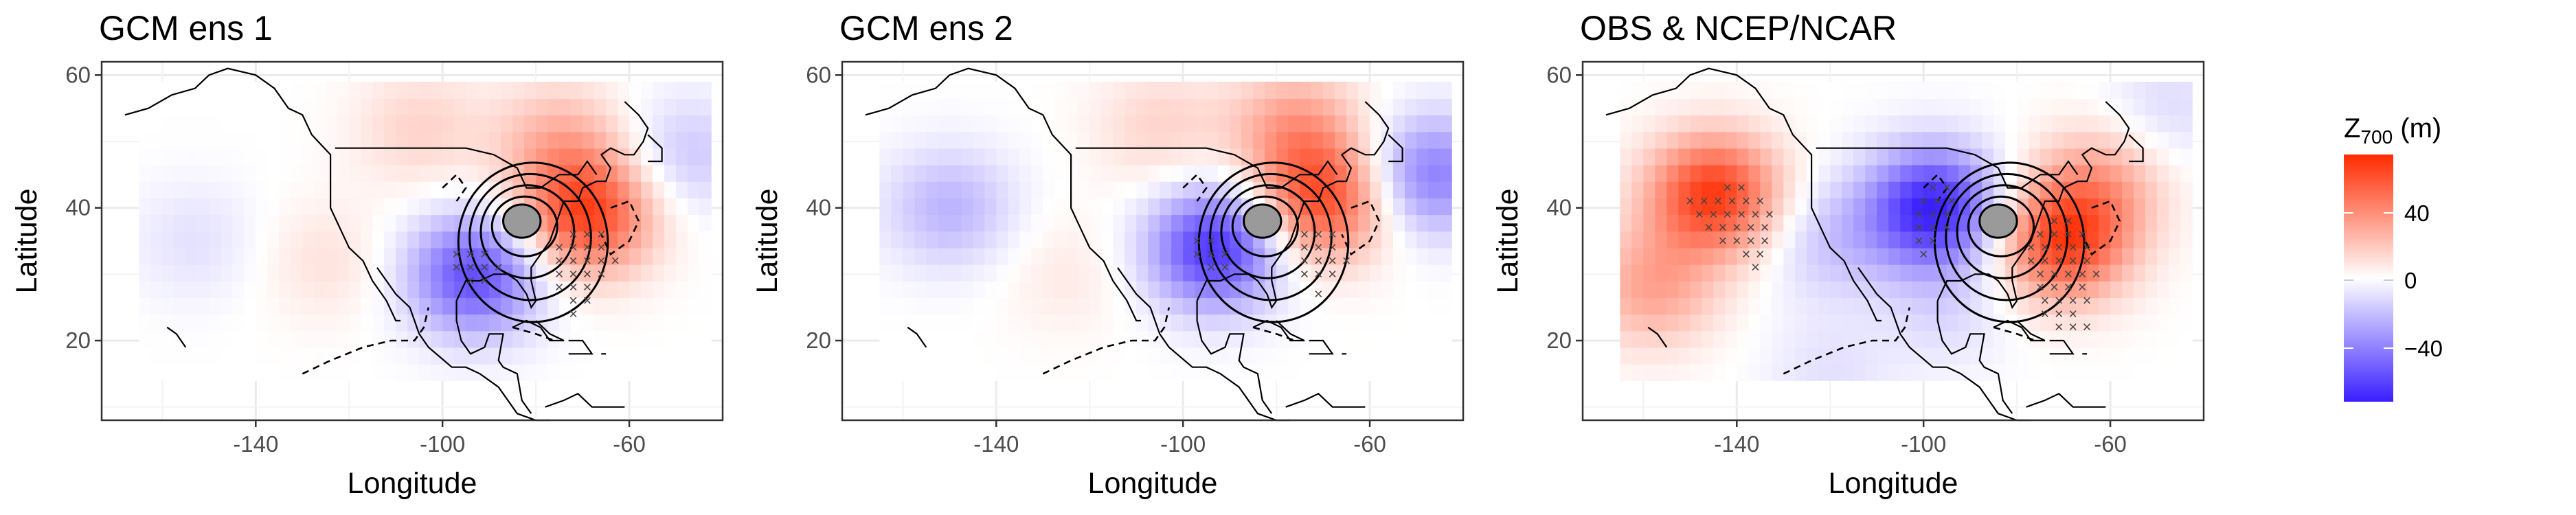 This screenshot has height=515, width=2576. I want to click on coastline, so click(1743, 194).